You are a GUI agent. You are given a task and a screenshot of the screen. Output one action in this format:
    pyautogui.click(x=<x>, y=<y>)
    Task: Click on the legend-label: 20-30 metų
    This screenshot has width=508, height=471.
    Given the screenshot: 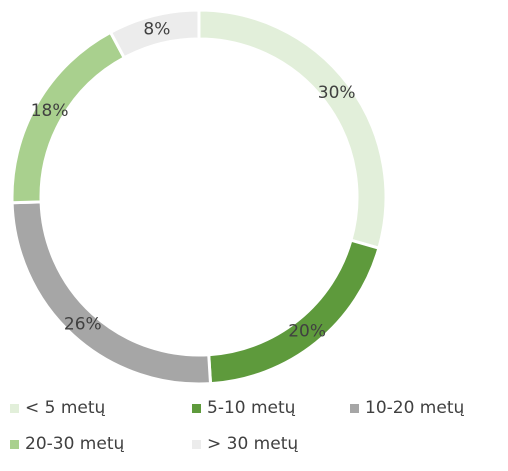 What is the action you would take?
    pyautogui.click(x=75, y=444)
    